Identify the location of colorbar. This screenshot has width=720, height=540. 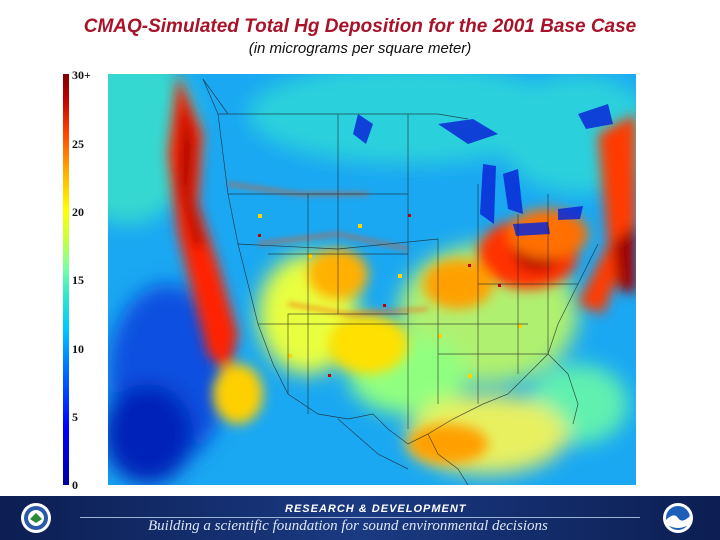
(66, 279).